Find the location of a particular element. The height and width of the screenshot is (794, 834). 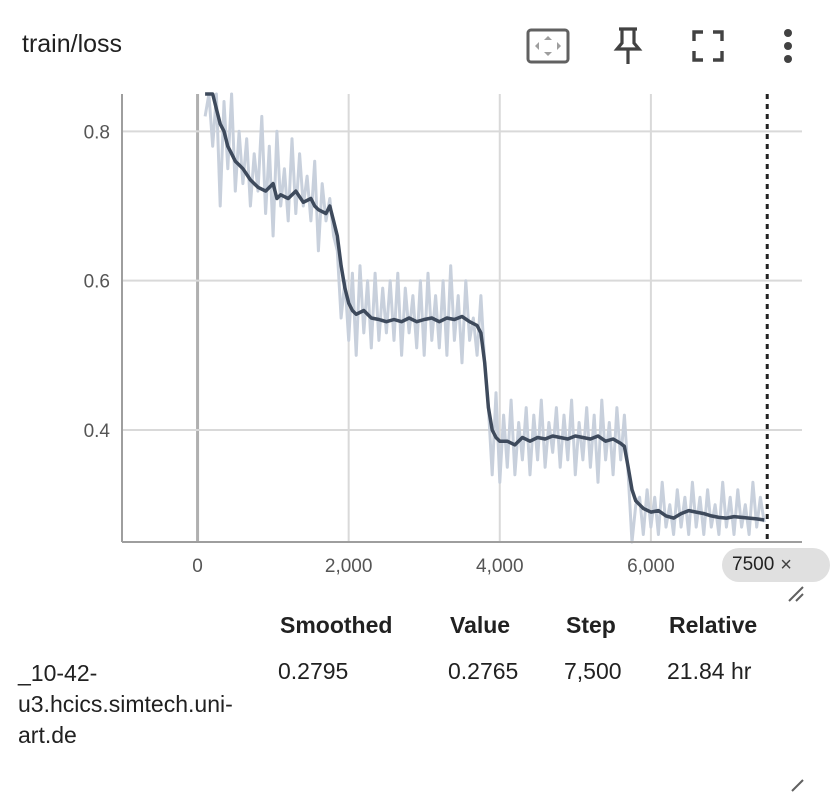

cell-smoothed: 0.2795 is located at coordinates (313, 671).